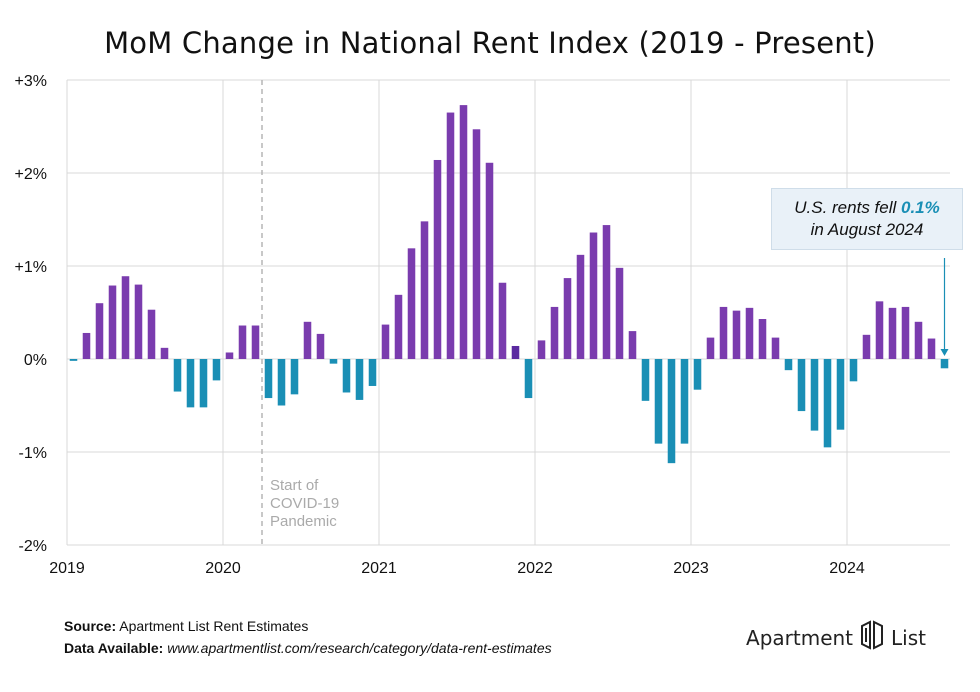 Image resolution: width=980 pixels, height=692 pixels. Describe the element at coordinates (304, 503) in the screenshot. I see `covid-annotation-label: COVID-19` at that location.